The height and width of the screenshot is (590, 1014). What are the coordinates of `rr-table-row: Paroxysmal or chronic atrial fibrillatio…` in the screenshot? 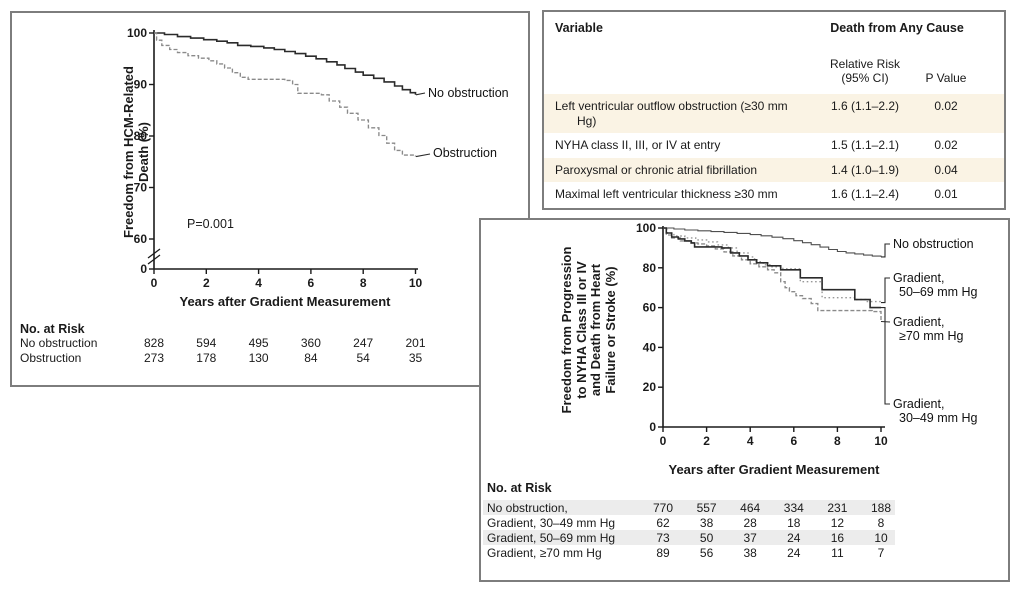 It's located at (774, 169).